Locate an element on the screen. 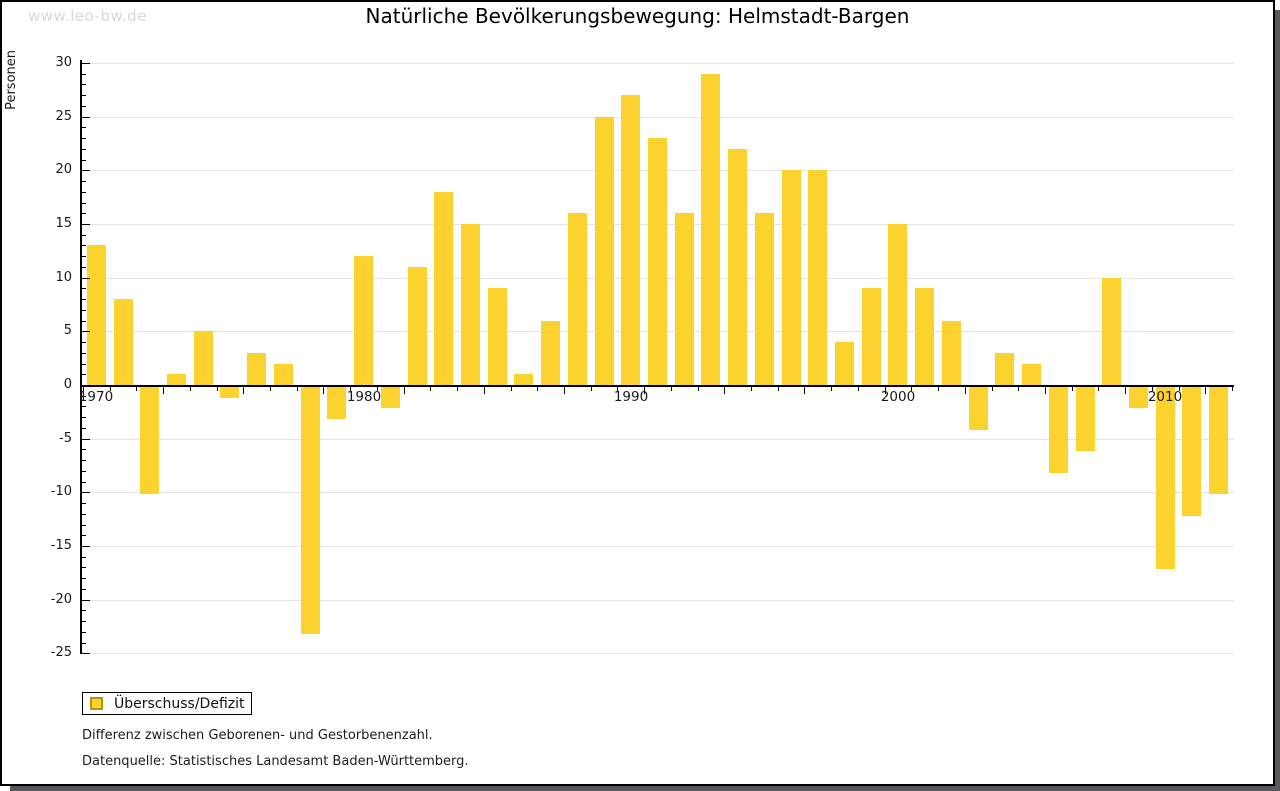 The width and height of the screenshot is (1280, 791). bar-1994 is located at coordinates (737, 267).